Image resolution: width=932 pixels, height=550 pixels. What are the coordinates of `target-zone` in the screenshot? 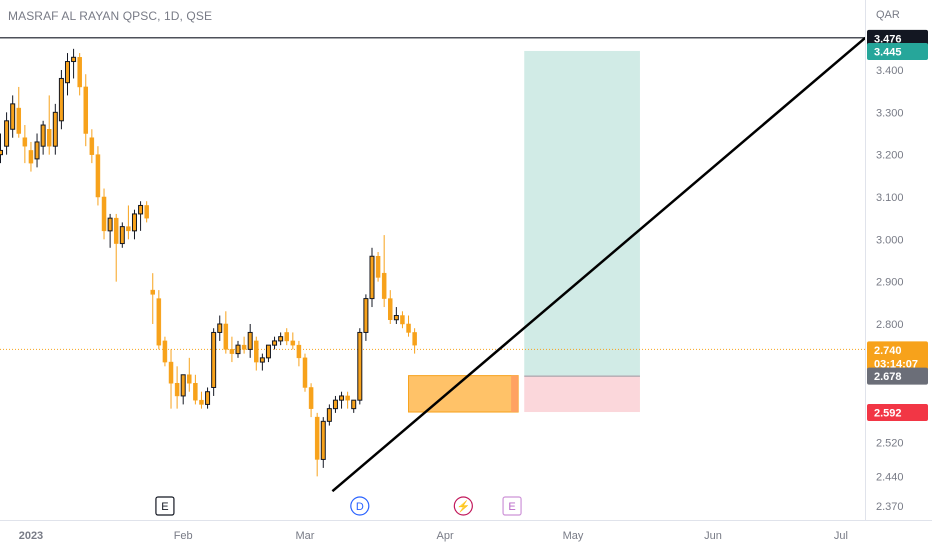 It's located at (582, 213).